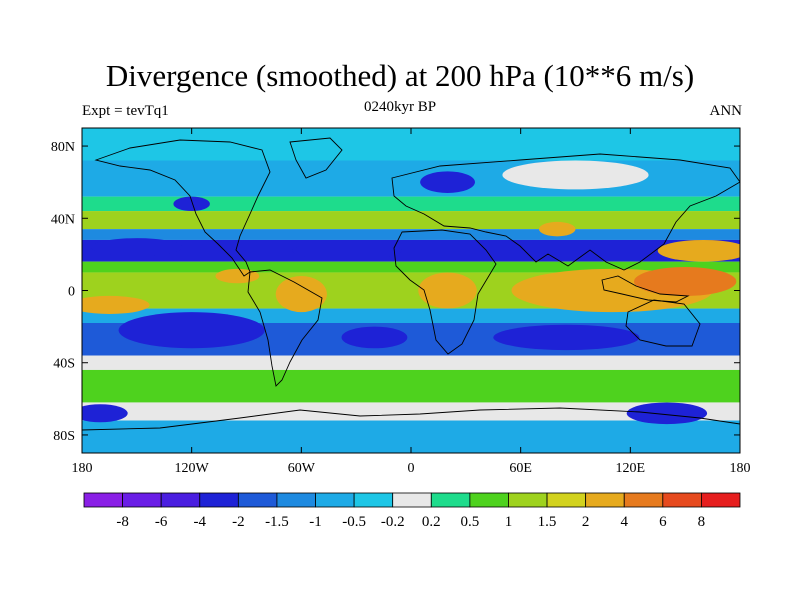  I want to click on x-tick-label-5: 120E, so click(631, 468).